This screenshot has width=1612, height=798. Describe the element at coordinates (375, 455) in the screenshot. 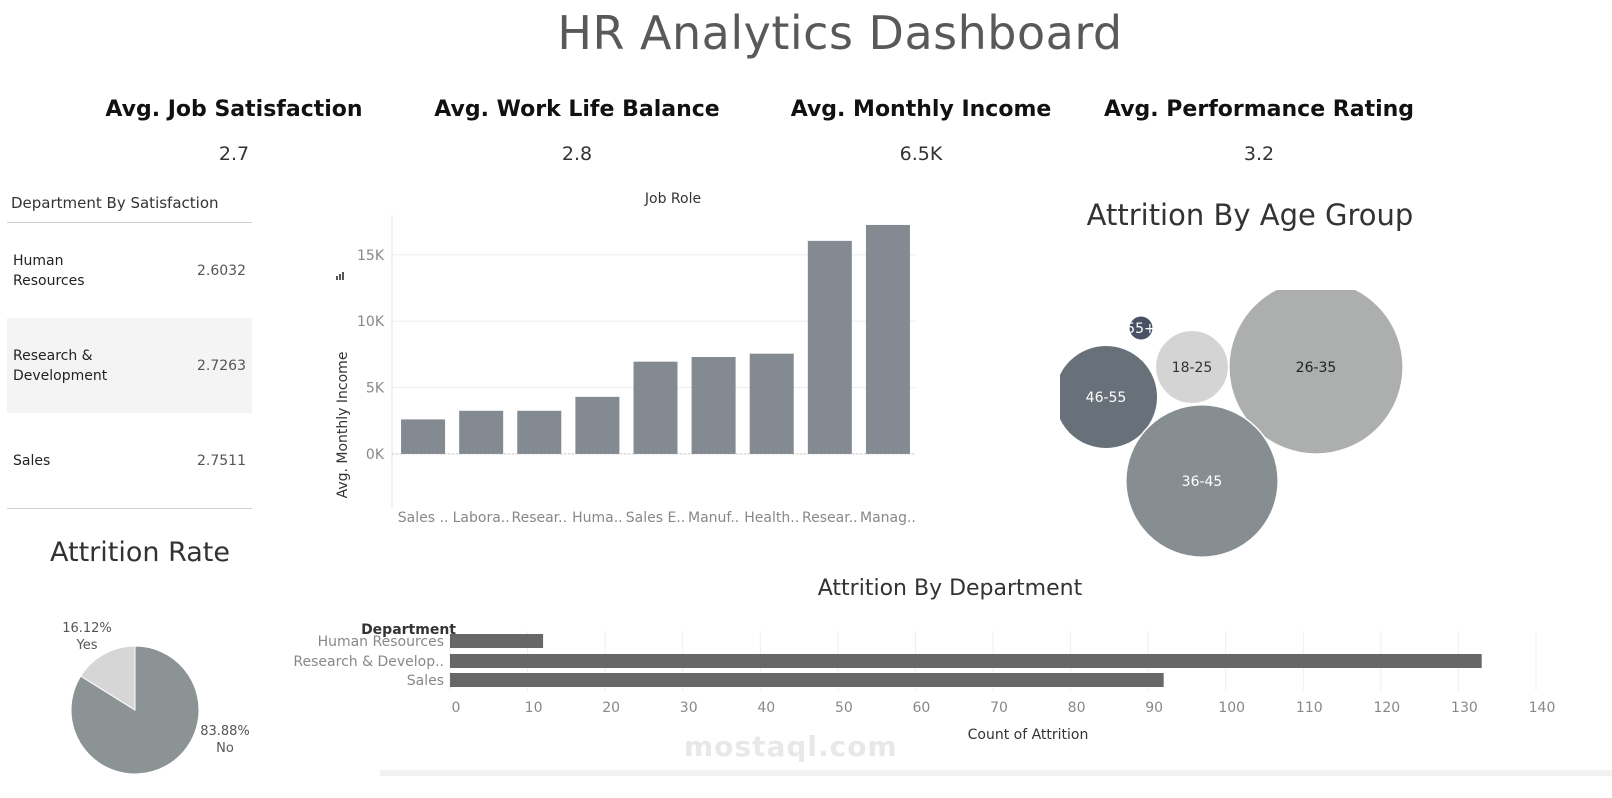

I see `y-tick-label: 0K` at that location.